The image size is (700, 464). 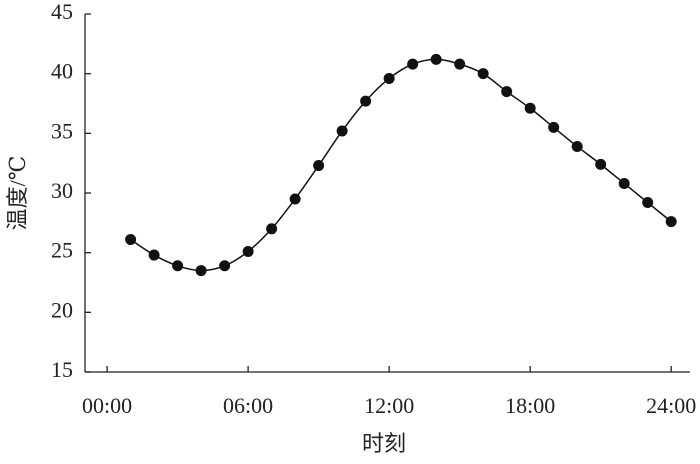 I want to click on y-tick-label: 20, so click(x=62, y=309).